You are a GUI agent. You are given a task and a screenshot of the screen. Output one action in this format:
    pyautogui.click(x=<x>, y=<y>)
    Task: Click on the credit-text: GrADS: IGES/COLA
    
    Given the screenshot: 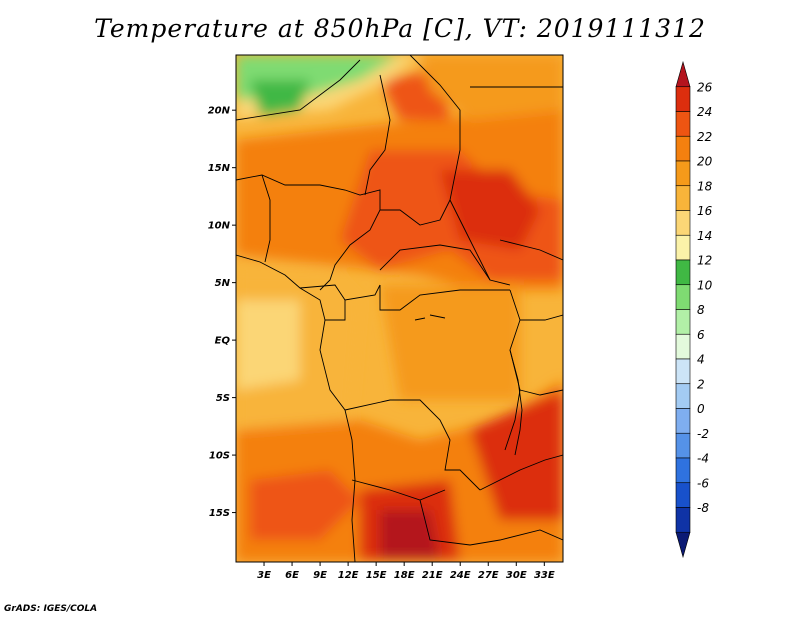 What is the action you would take?
    pyautogui.click(x=51, y=609)
    